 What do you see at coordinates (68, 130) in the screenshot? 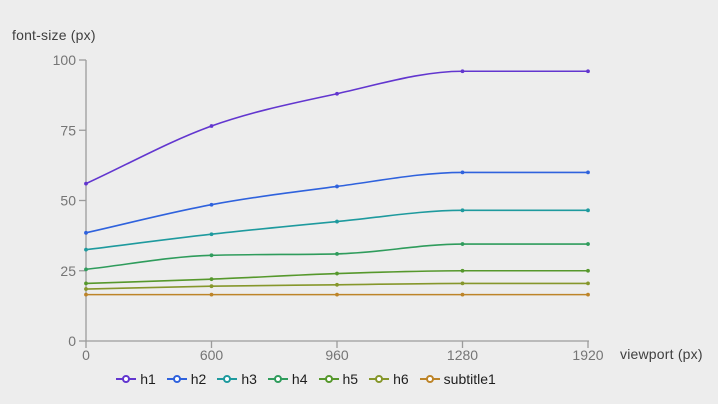
I see `y-tick-label: 75` at bounding box center [68, 130].